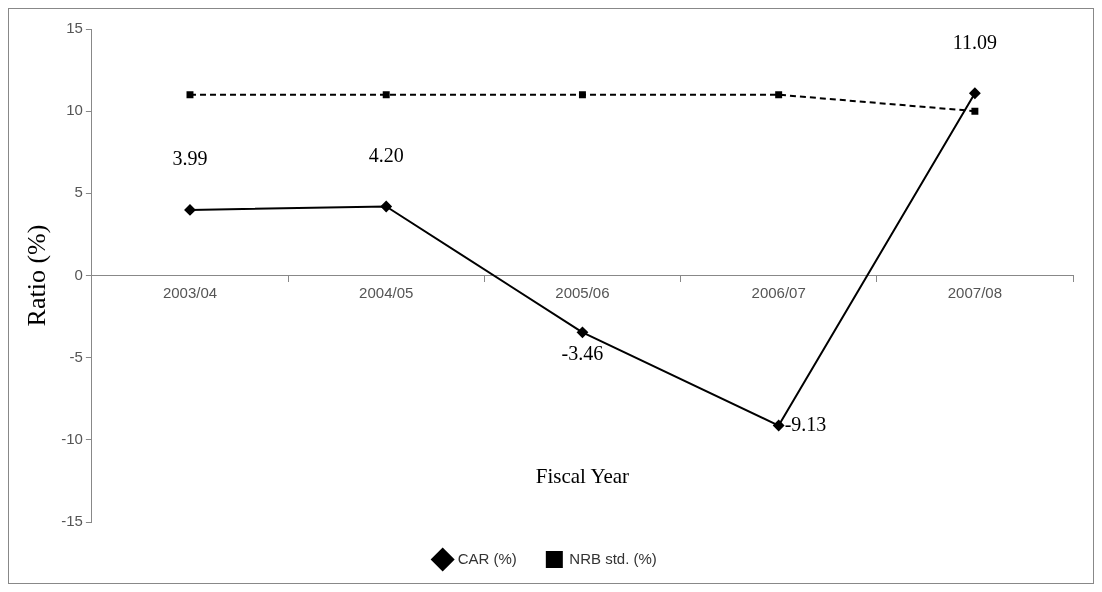 Image resolution: width=1102 pixels, height=592 pixels. Describe the element at coordinates (582, 292) in the screenshot. I see `x-tick-label: 2005/06` at that location.